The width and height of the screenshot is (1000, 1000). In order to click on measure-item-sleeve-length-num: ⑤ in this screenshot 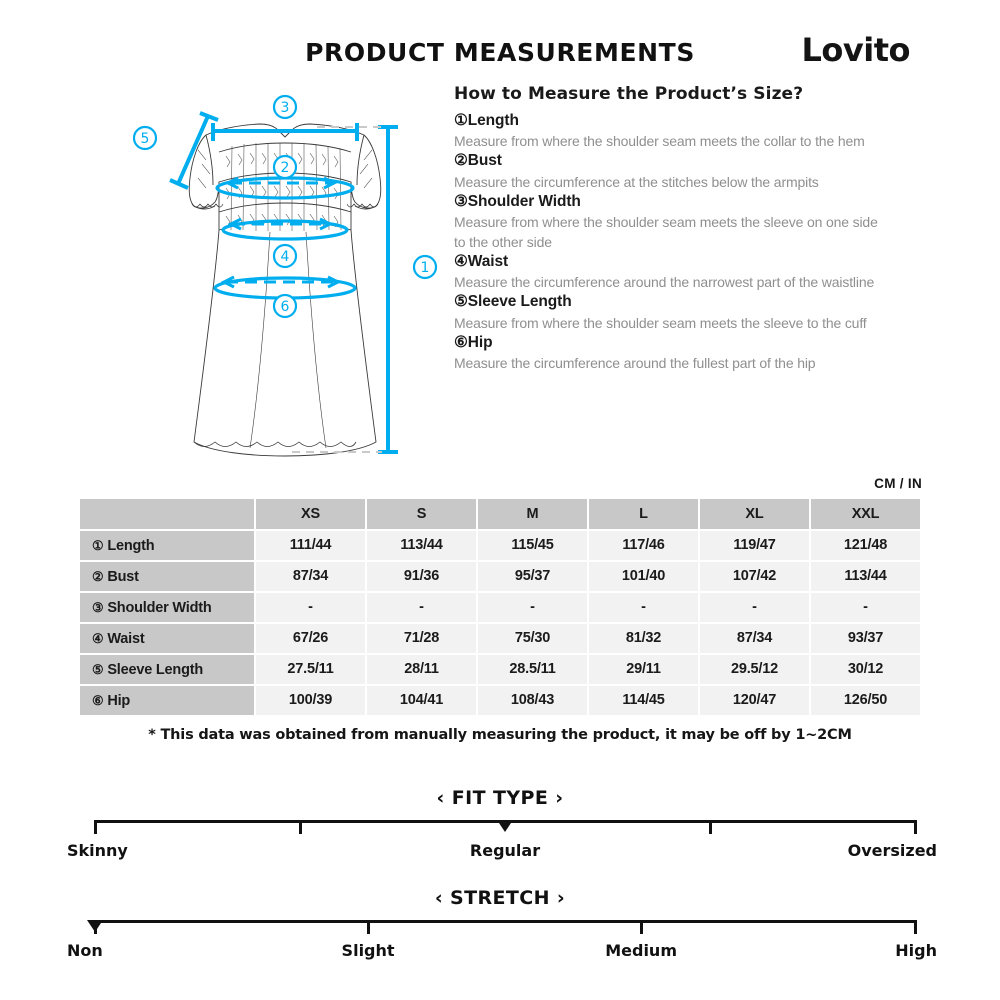, I will do `click(461, 302)`.